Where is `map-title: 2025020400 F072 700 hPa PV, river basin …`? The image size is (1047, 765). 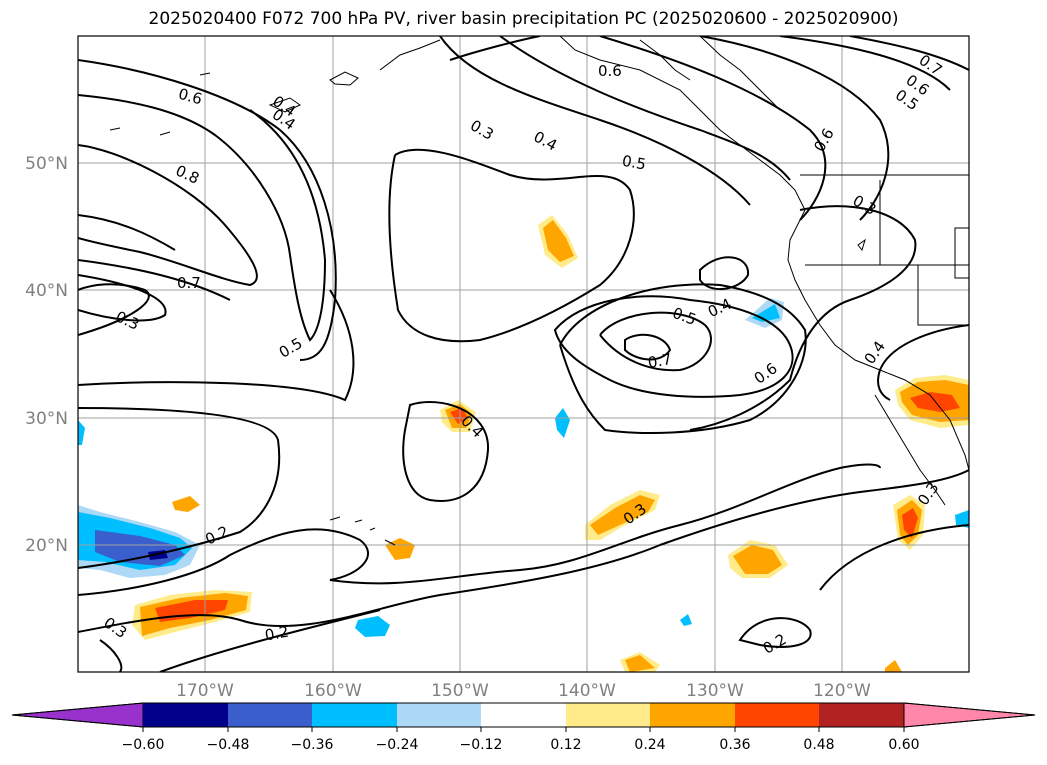 map-title: 2025020400 F072 700 hPa PV, river basin … is located at coordinates (523, 19).